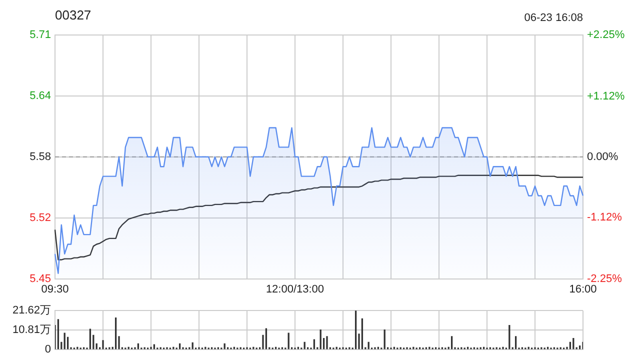 This screenshot has height=360, width=640. What do you see at coordinates (55, 289) in the screenshot?
I see `x-tick-label: 09:30` at bounding box center [55, 289].